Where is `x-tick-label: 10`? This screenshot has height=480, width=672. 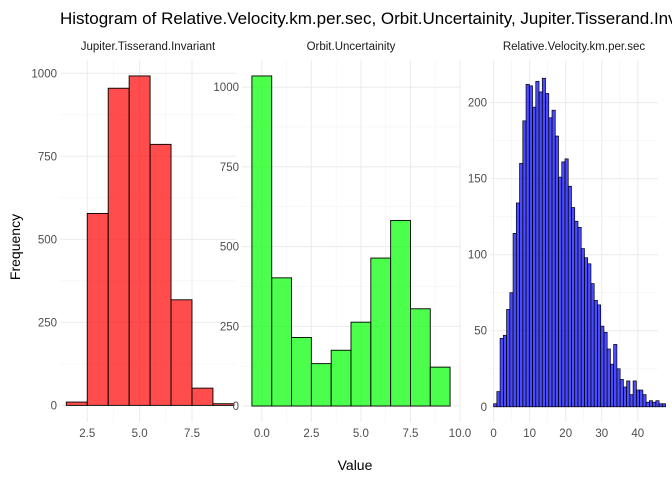
x-tick-label: 10 is located at coordinates (529, 434).